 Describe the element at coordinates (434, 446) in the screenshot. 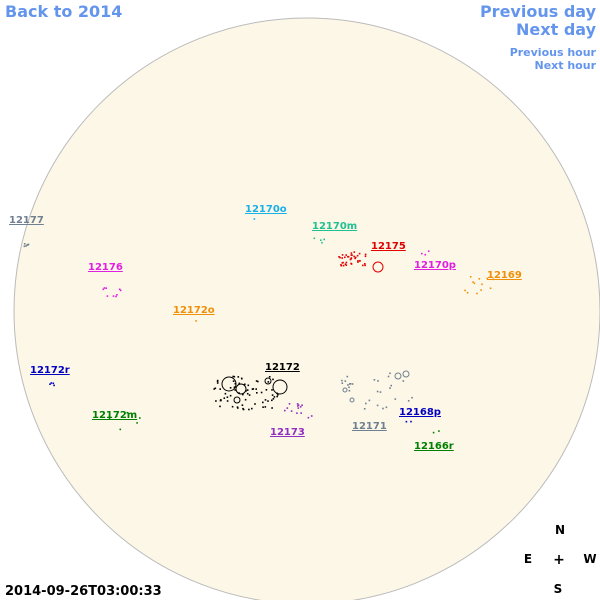

I see `region-label: 12166r` at that location.